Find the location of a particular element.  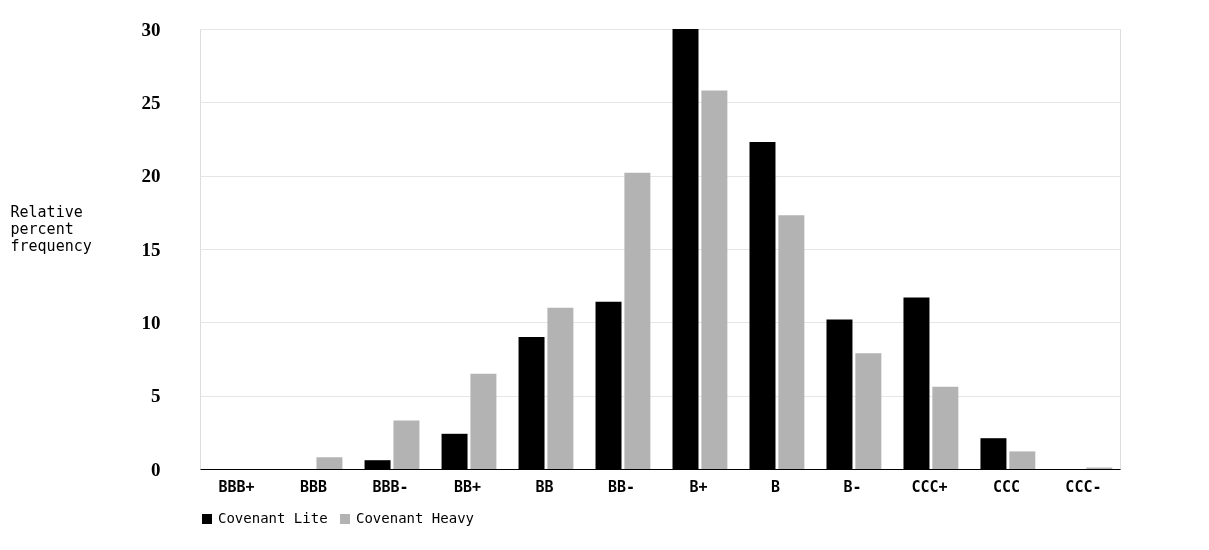

x-tick-label: BBB+ is located at coordinates (236, 486).